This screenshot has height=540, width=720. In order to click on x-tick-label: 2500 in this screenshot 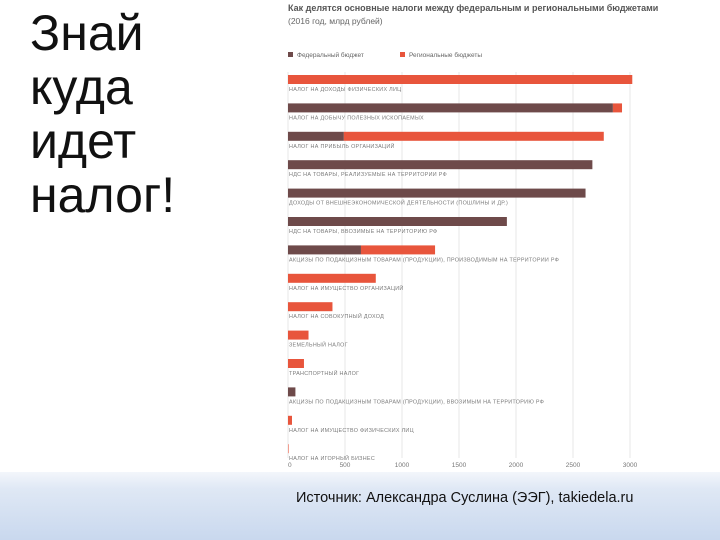, I will do `click(573, 465)`.